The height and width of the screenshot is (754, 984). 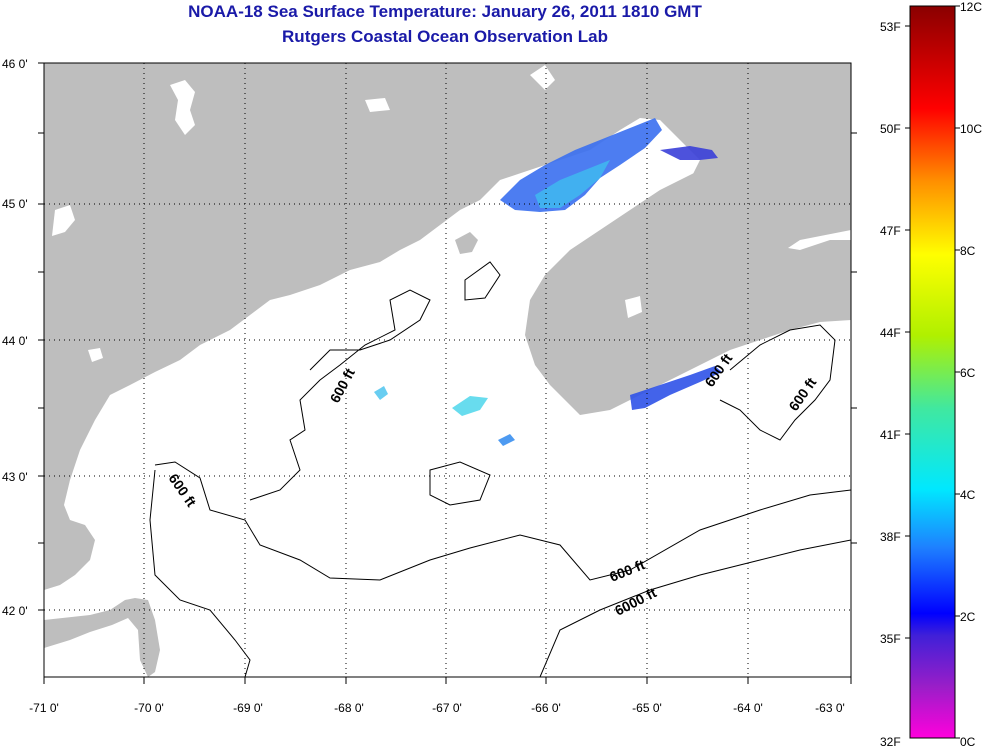 What do you see at coordinates (890, 435) in the screenshot?
I see `colorbar-label-f: 41F` at bounding box center [890, 435].